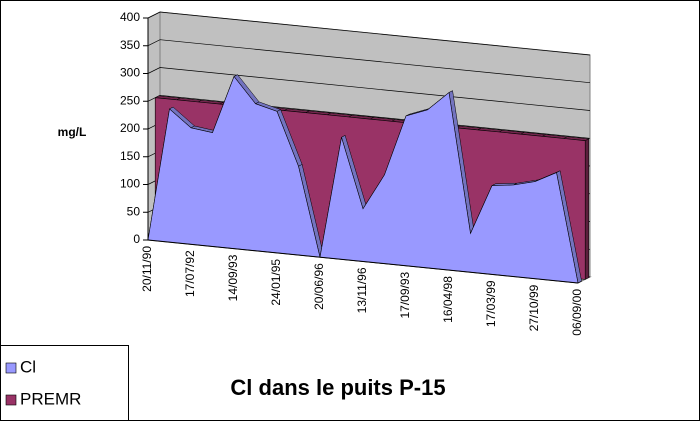  What do you see at coordinates (491, 303) in the screenshot?
I see `x-tick-label: 17/03/99` at bounding box center [491, 303].